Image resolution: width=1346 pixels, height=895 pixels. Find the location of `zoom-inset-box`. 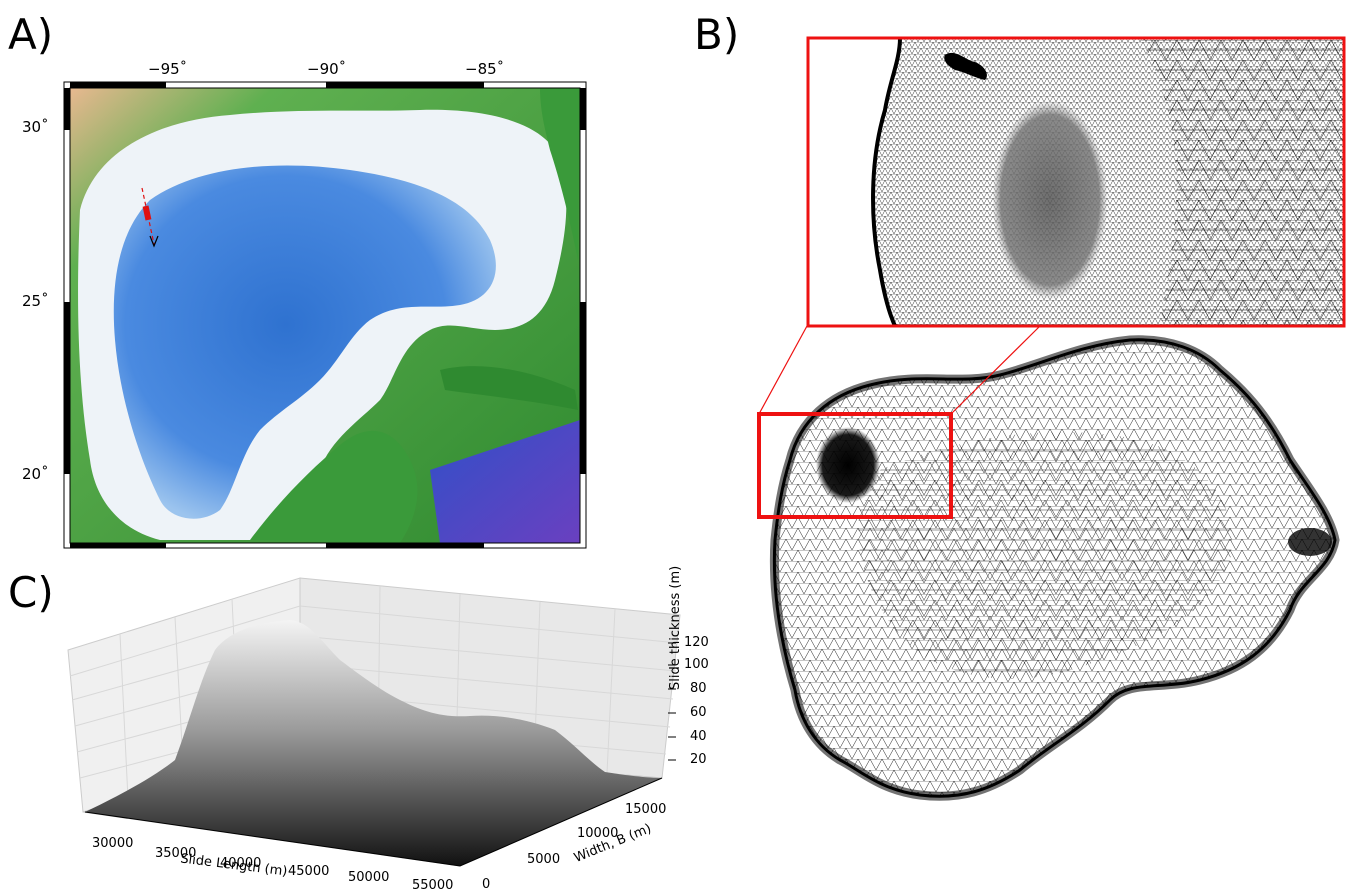

zoom-inset-box is located at coordinates (1076, 182).